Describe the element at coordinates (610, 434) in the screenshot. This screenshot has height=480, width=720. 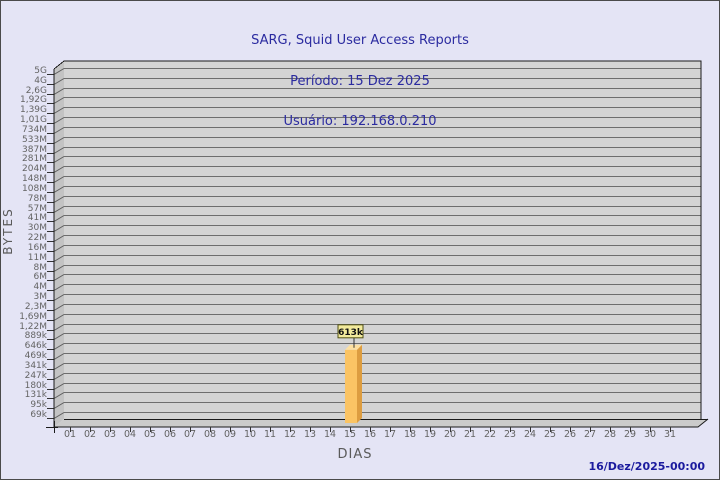
I see `x-tick-label: 28` at that location.